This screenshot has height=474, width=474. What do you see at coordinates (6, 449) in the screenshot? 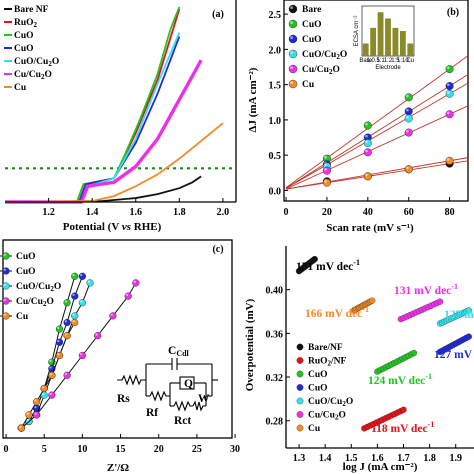
I see `panel-c-x-tick-label: 0` at bounding box center [6, 449].